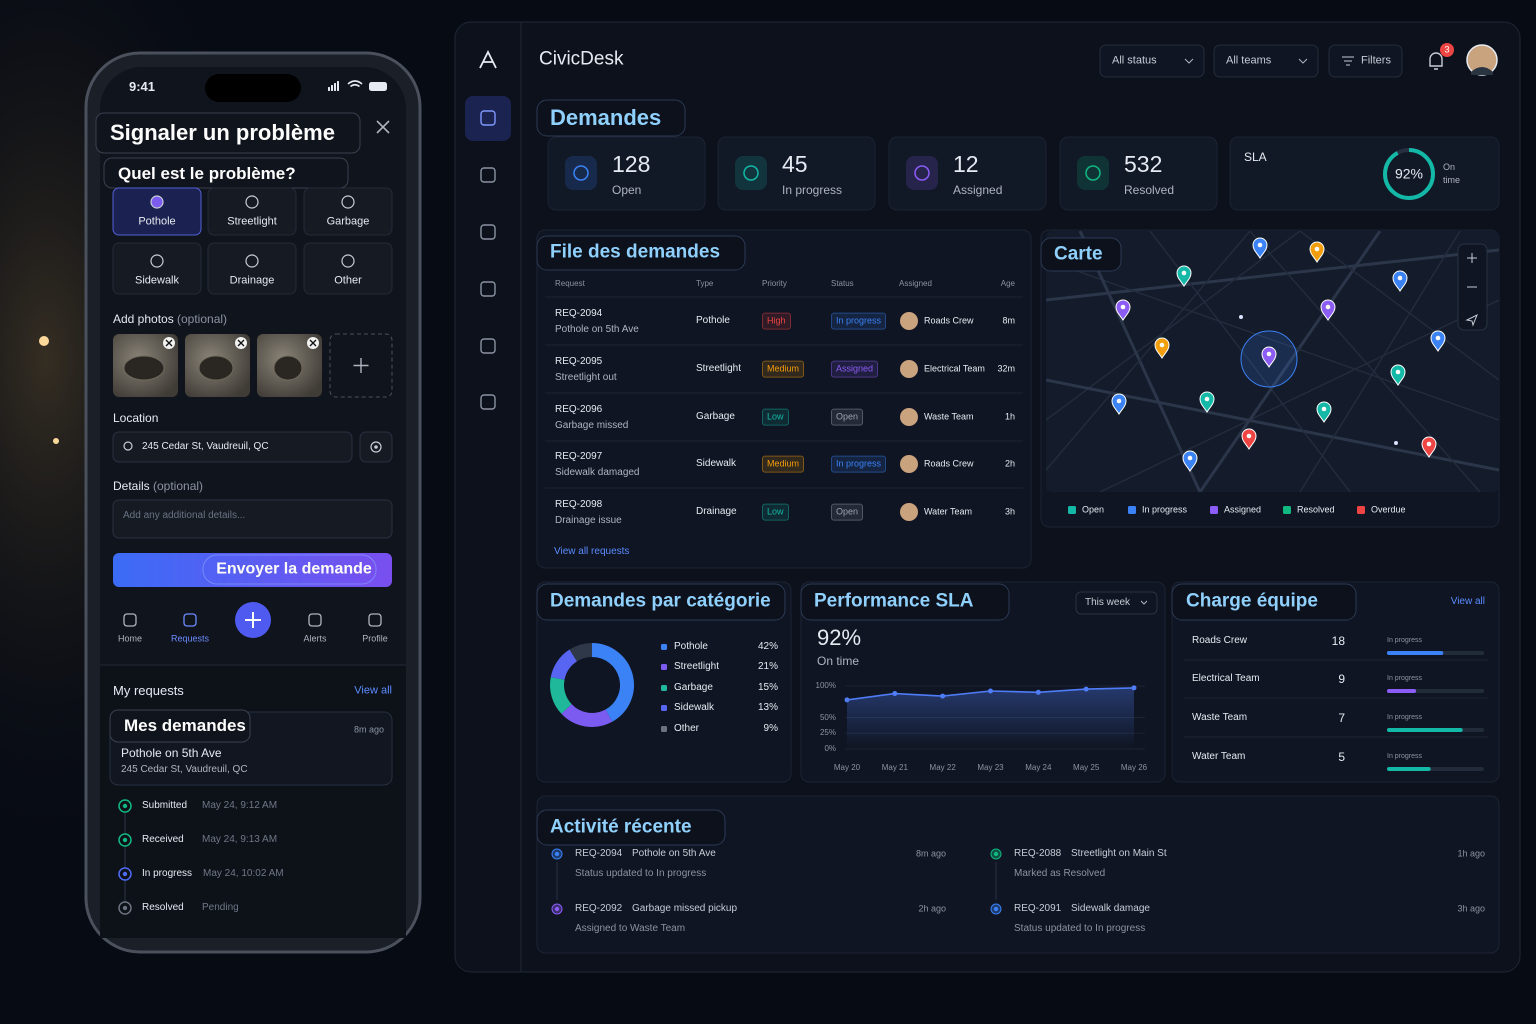 The height and width of the screenshot is (1024, 1536). Describe the element at coordinates (612, 682) in the screenshot. I see `donut-segment` at that location.